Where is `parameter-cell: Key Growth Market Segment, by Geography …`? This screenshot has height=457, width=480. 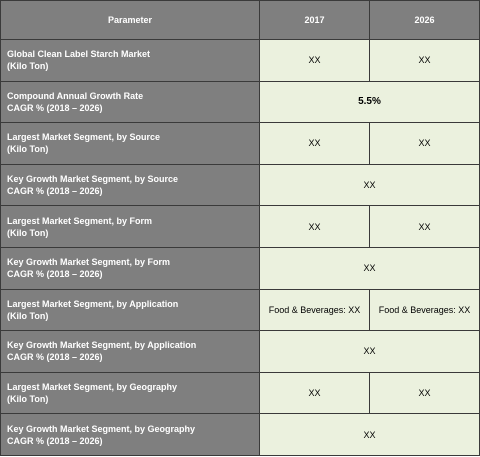
parameter-cell: Key Growth Market Segment, by Geography … is located at coordinates (130, 434).